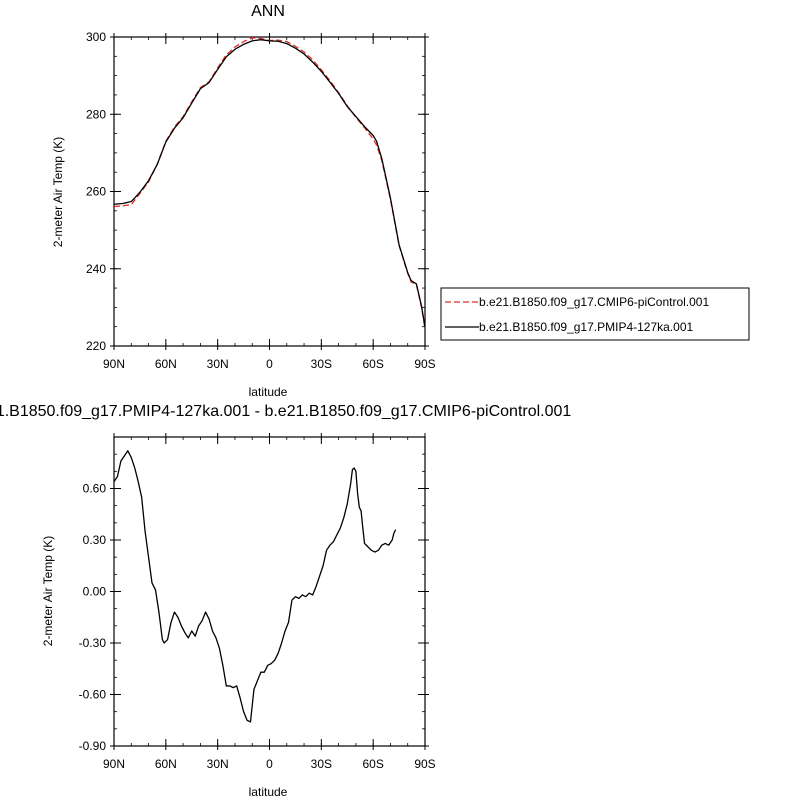 The height and width of the screenshot is (800, 800). What do you see at coordinates (93, 643) in the screenshot?
I see `y-tick-label: -0.30` at bounding box center [93, 643].